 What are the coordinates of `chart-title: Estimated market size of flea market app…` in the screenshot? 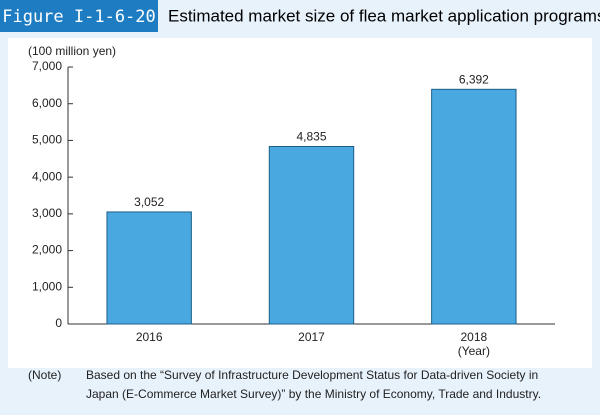 It's located at (384, 15).